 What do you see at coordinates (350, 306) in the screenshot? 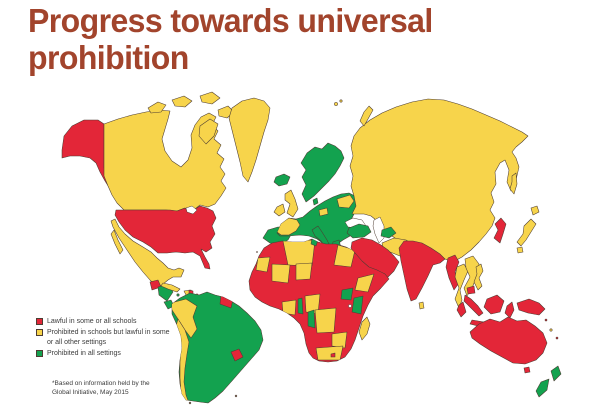
I see `lake-victoria` at bounding box center [350, 306].